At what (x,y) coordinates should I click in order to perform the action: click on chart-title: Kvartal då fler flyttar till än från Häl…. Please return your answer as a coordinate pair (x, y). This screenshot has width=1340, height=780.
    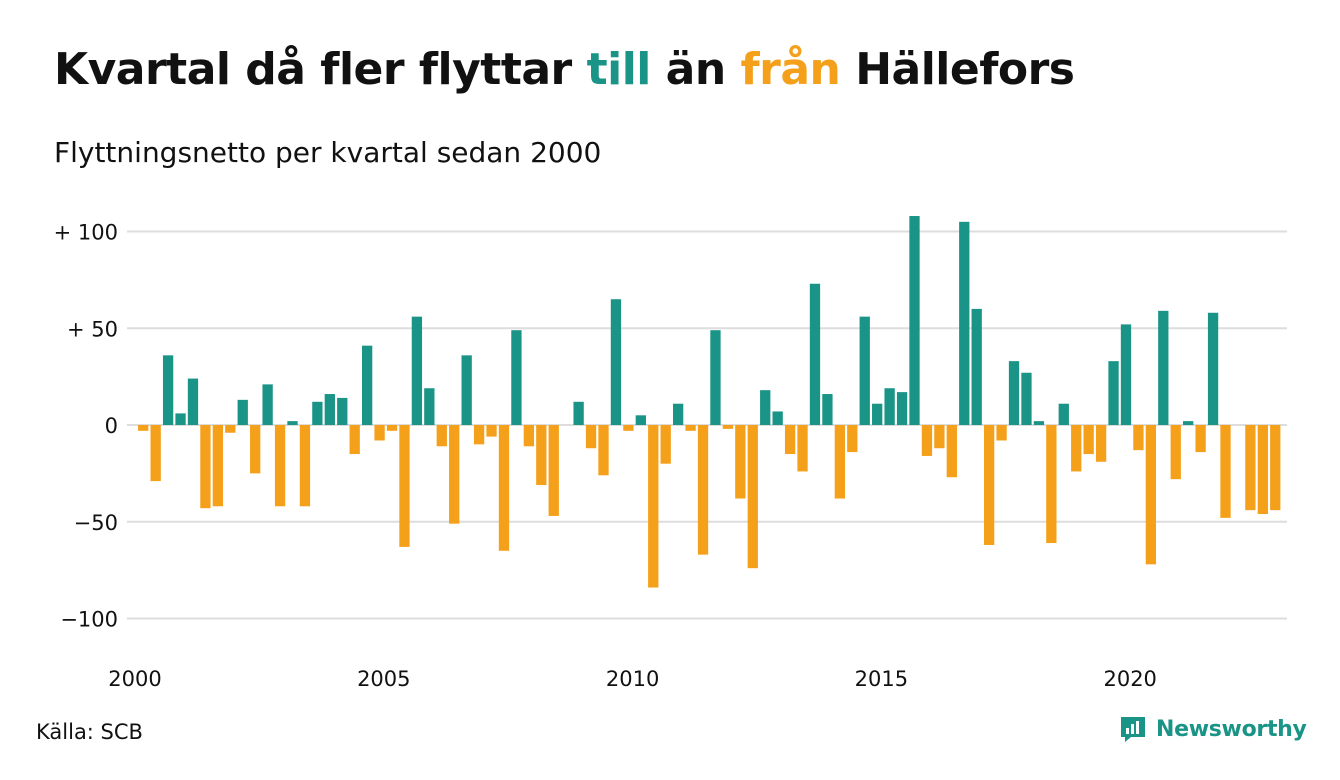
    Looking at the image, I should click on (564, 69).